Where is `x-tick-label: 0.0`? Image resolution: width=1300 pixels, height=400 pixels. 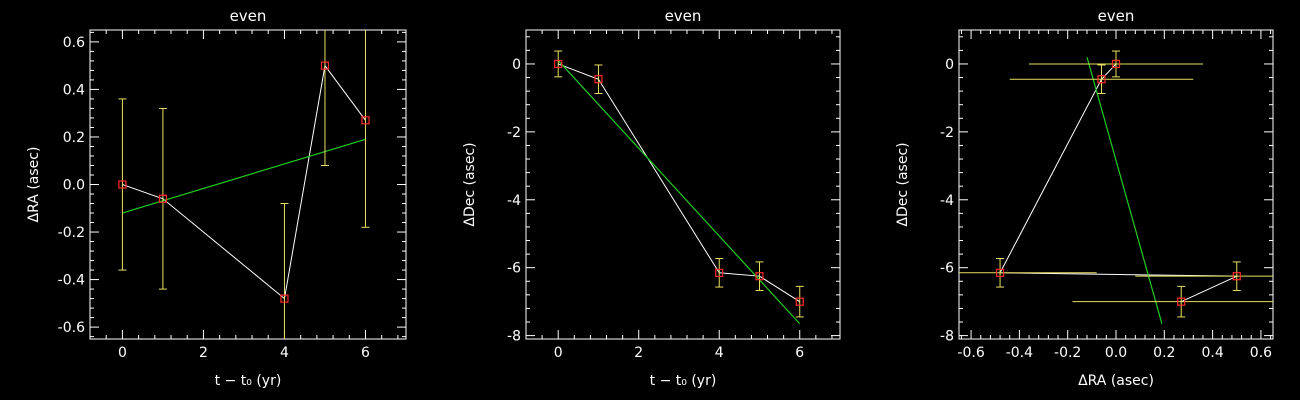 x-tick-label: 0.0 is located at coordinates (1116, 353).